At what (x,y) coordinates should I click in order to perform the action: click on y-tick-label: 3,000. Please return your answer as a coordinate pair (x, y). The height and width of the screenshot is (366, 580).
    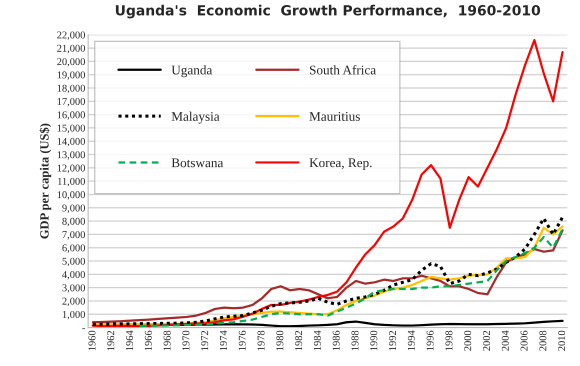
    Looking at the image, I should click on (73, 288).